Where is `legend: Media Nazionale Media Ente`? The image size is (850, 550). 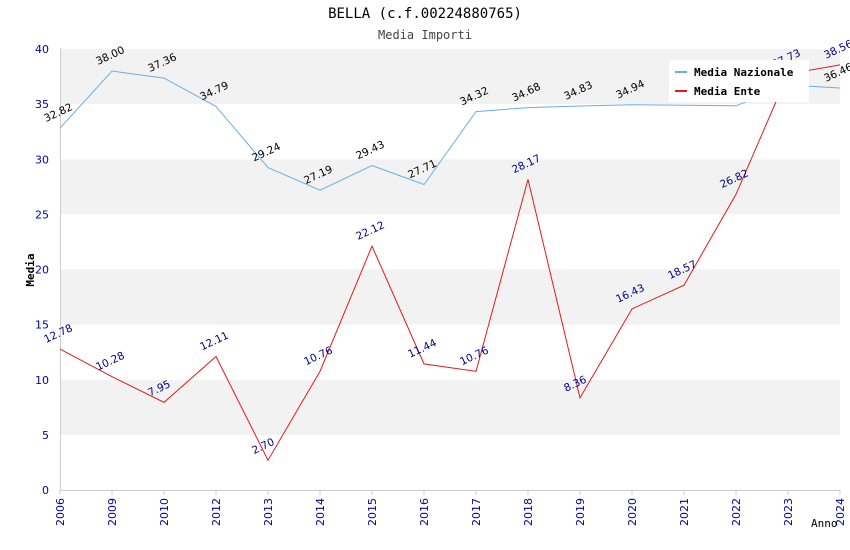
legend: Media Nazionale Media Ente is located at coordinates (739, 81).